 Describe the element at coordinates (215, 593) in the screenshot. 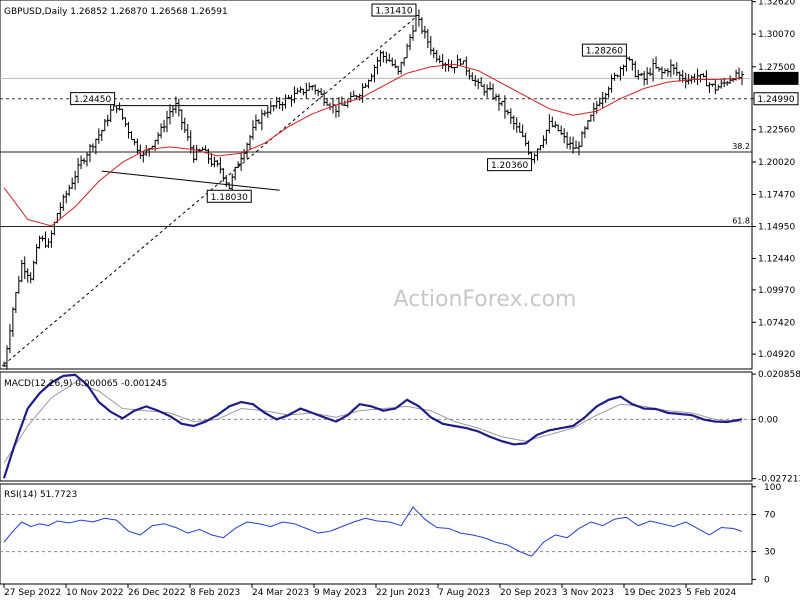

I see `x-tick-label: 8 Feb 2023` at that location.